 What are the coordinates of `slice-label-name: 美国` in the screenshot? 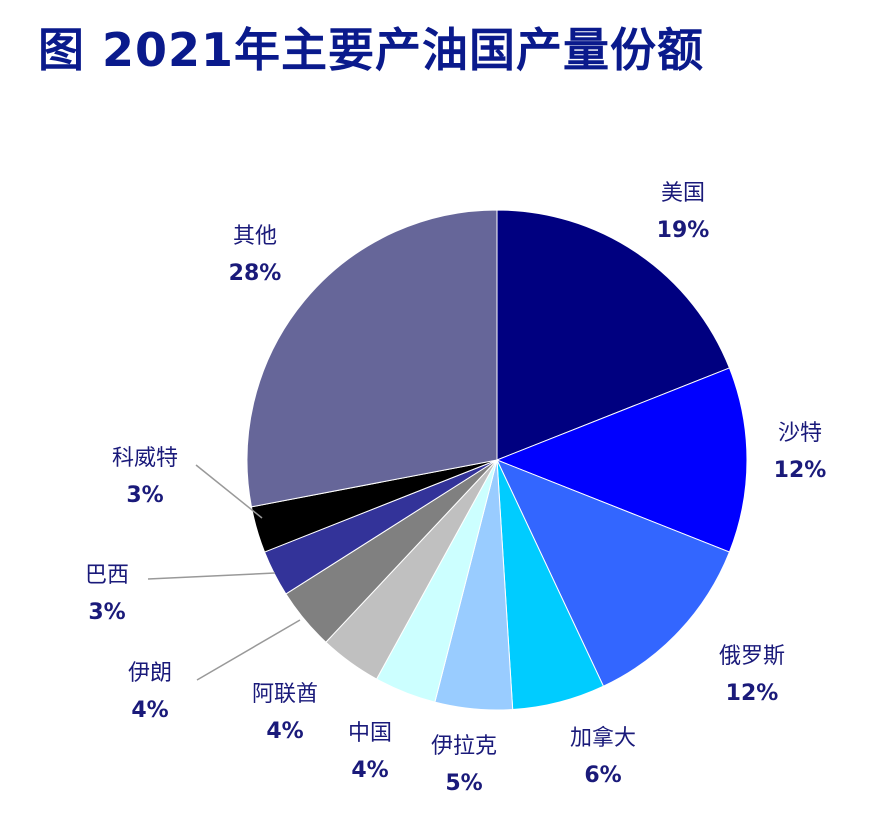 It's located at (683, 193).